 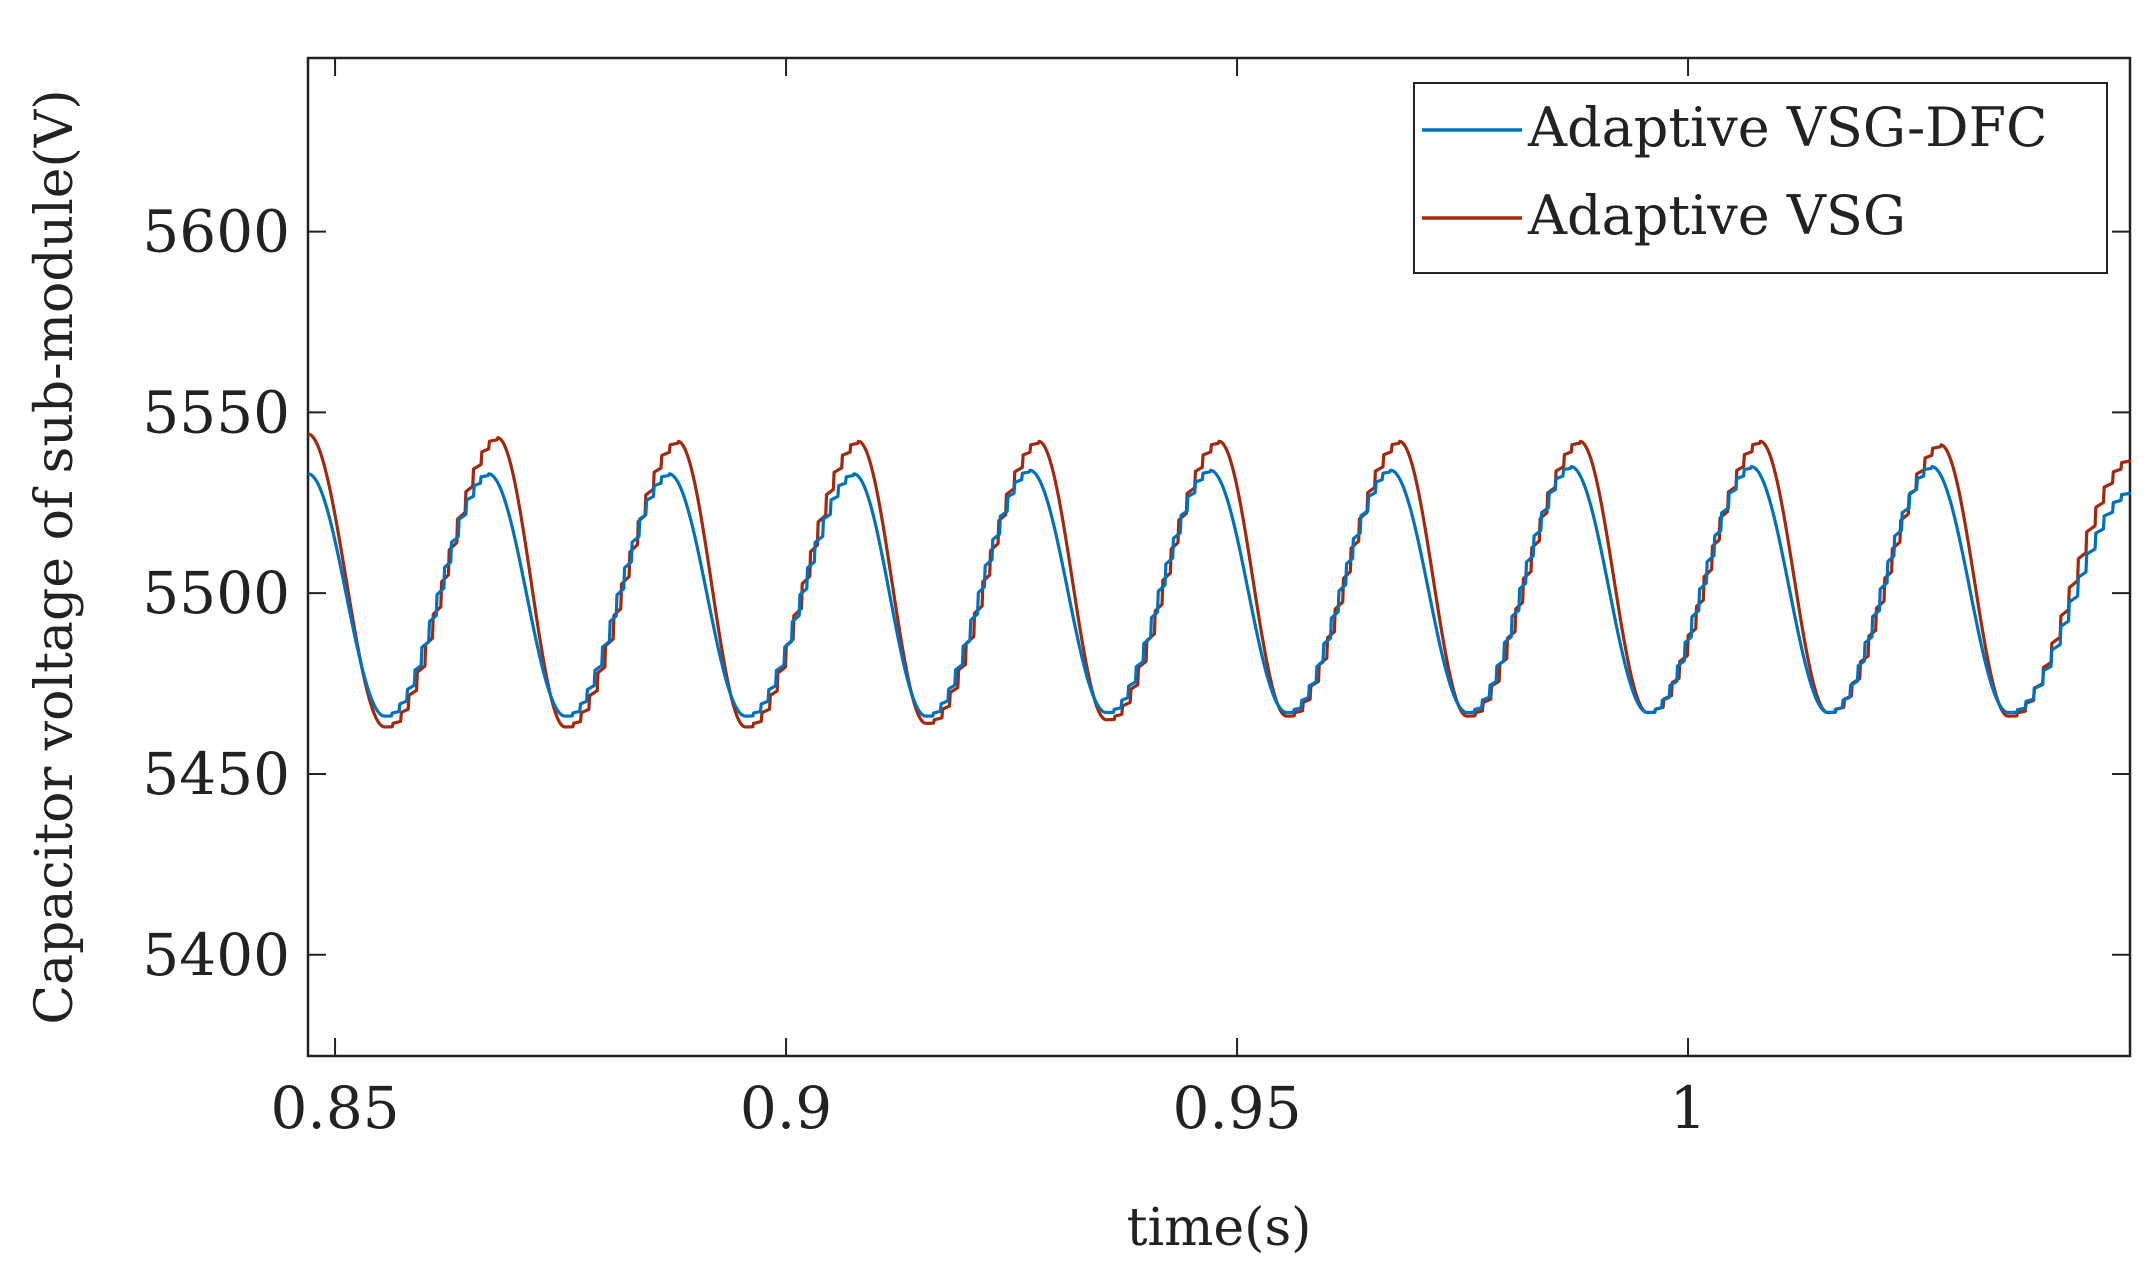 I want to click on x-tick-label: 1, so click(x=1688, y=1108).